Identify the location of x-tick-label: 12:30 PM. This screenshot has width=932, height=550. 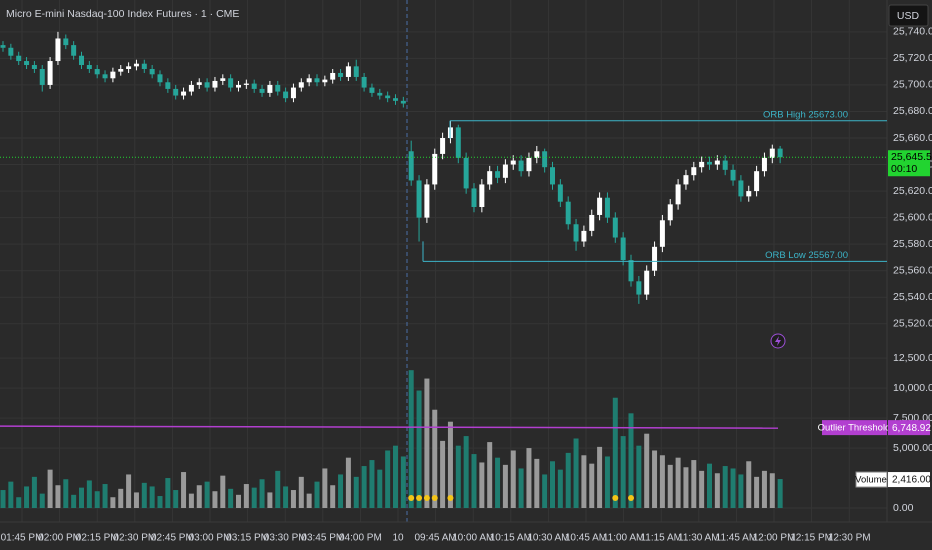
(849, 538).